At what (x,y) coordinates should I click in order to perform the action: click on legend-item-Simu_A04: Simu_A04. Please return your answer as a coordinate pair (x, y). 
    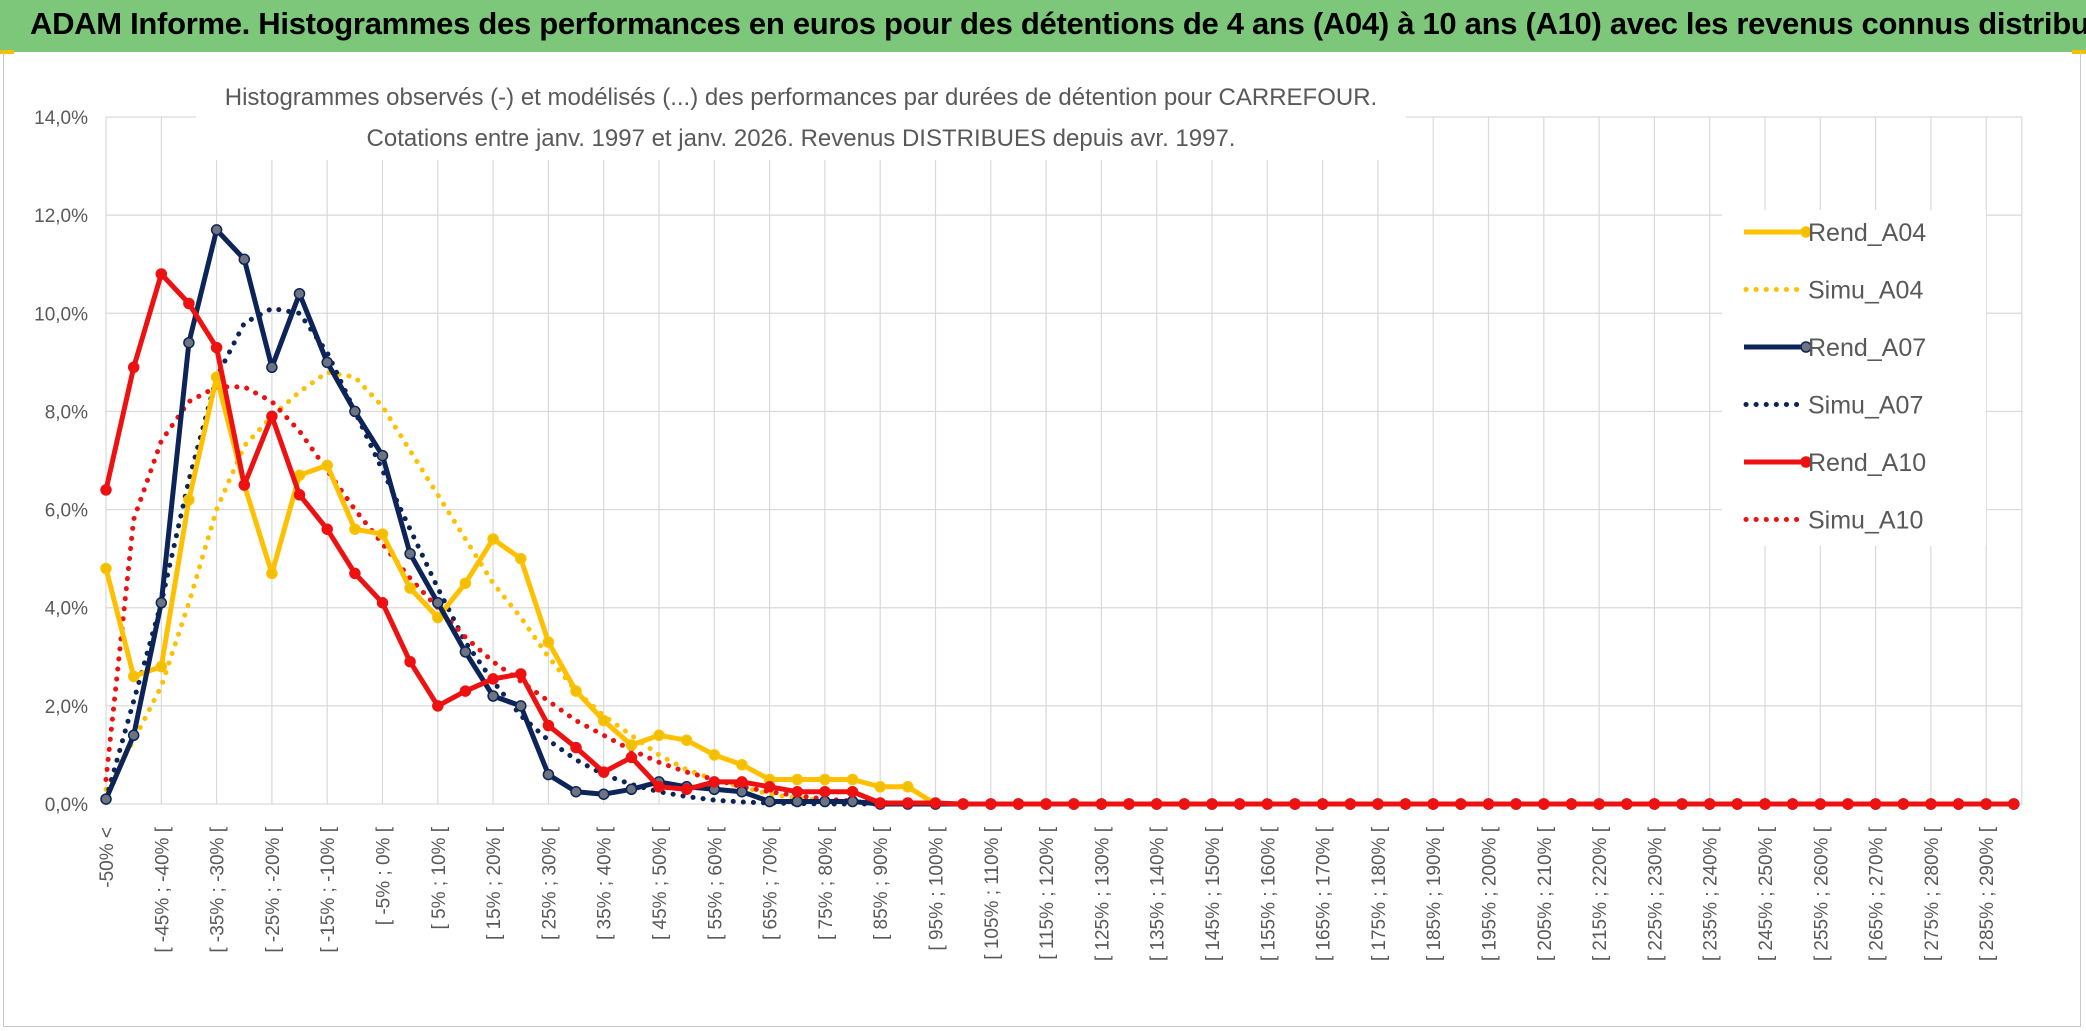
    Looking at the image, I should click on (1833, 291).